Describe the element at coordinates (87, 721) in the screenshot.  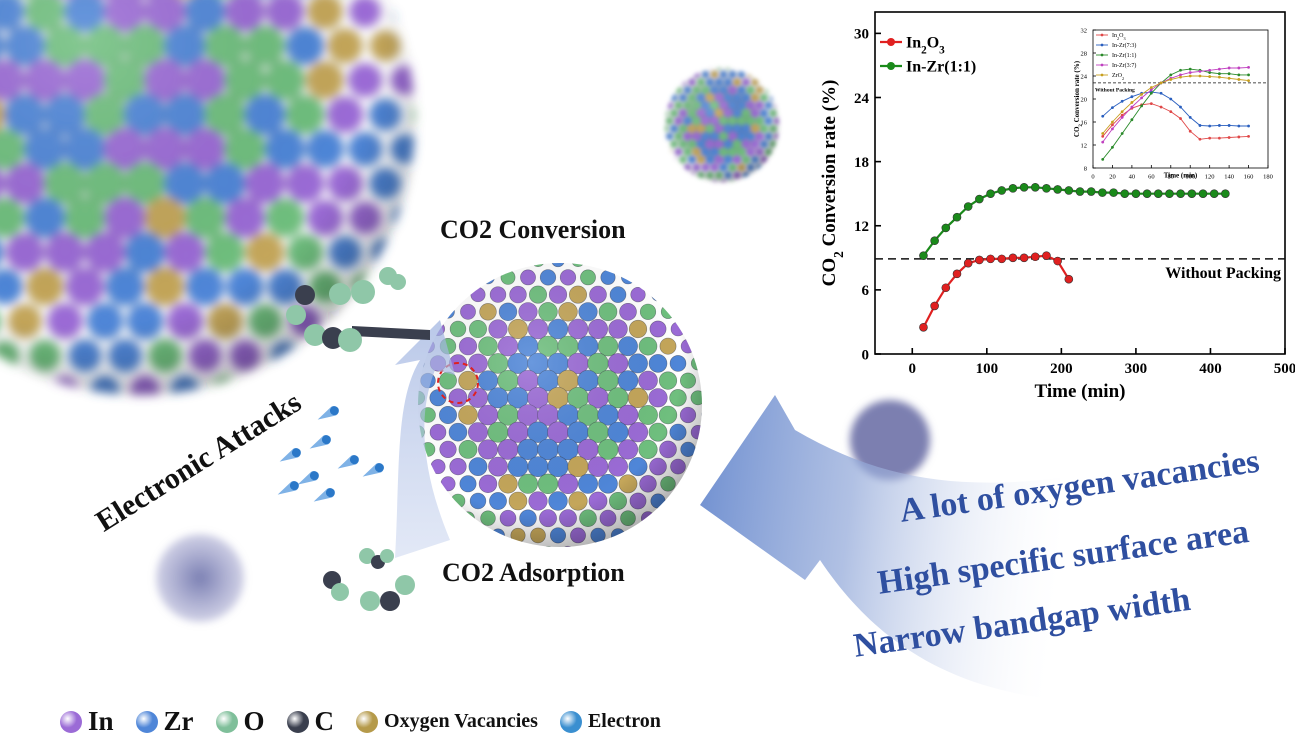
I see `legend-item: In` at that location.